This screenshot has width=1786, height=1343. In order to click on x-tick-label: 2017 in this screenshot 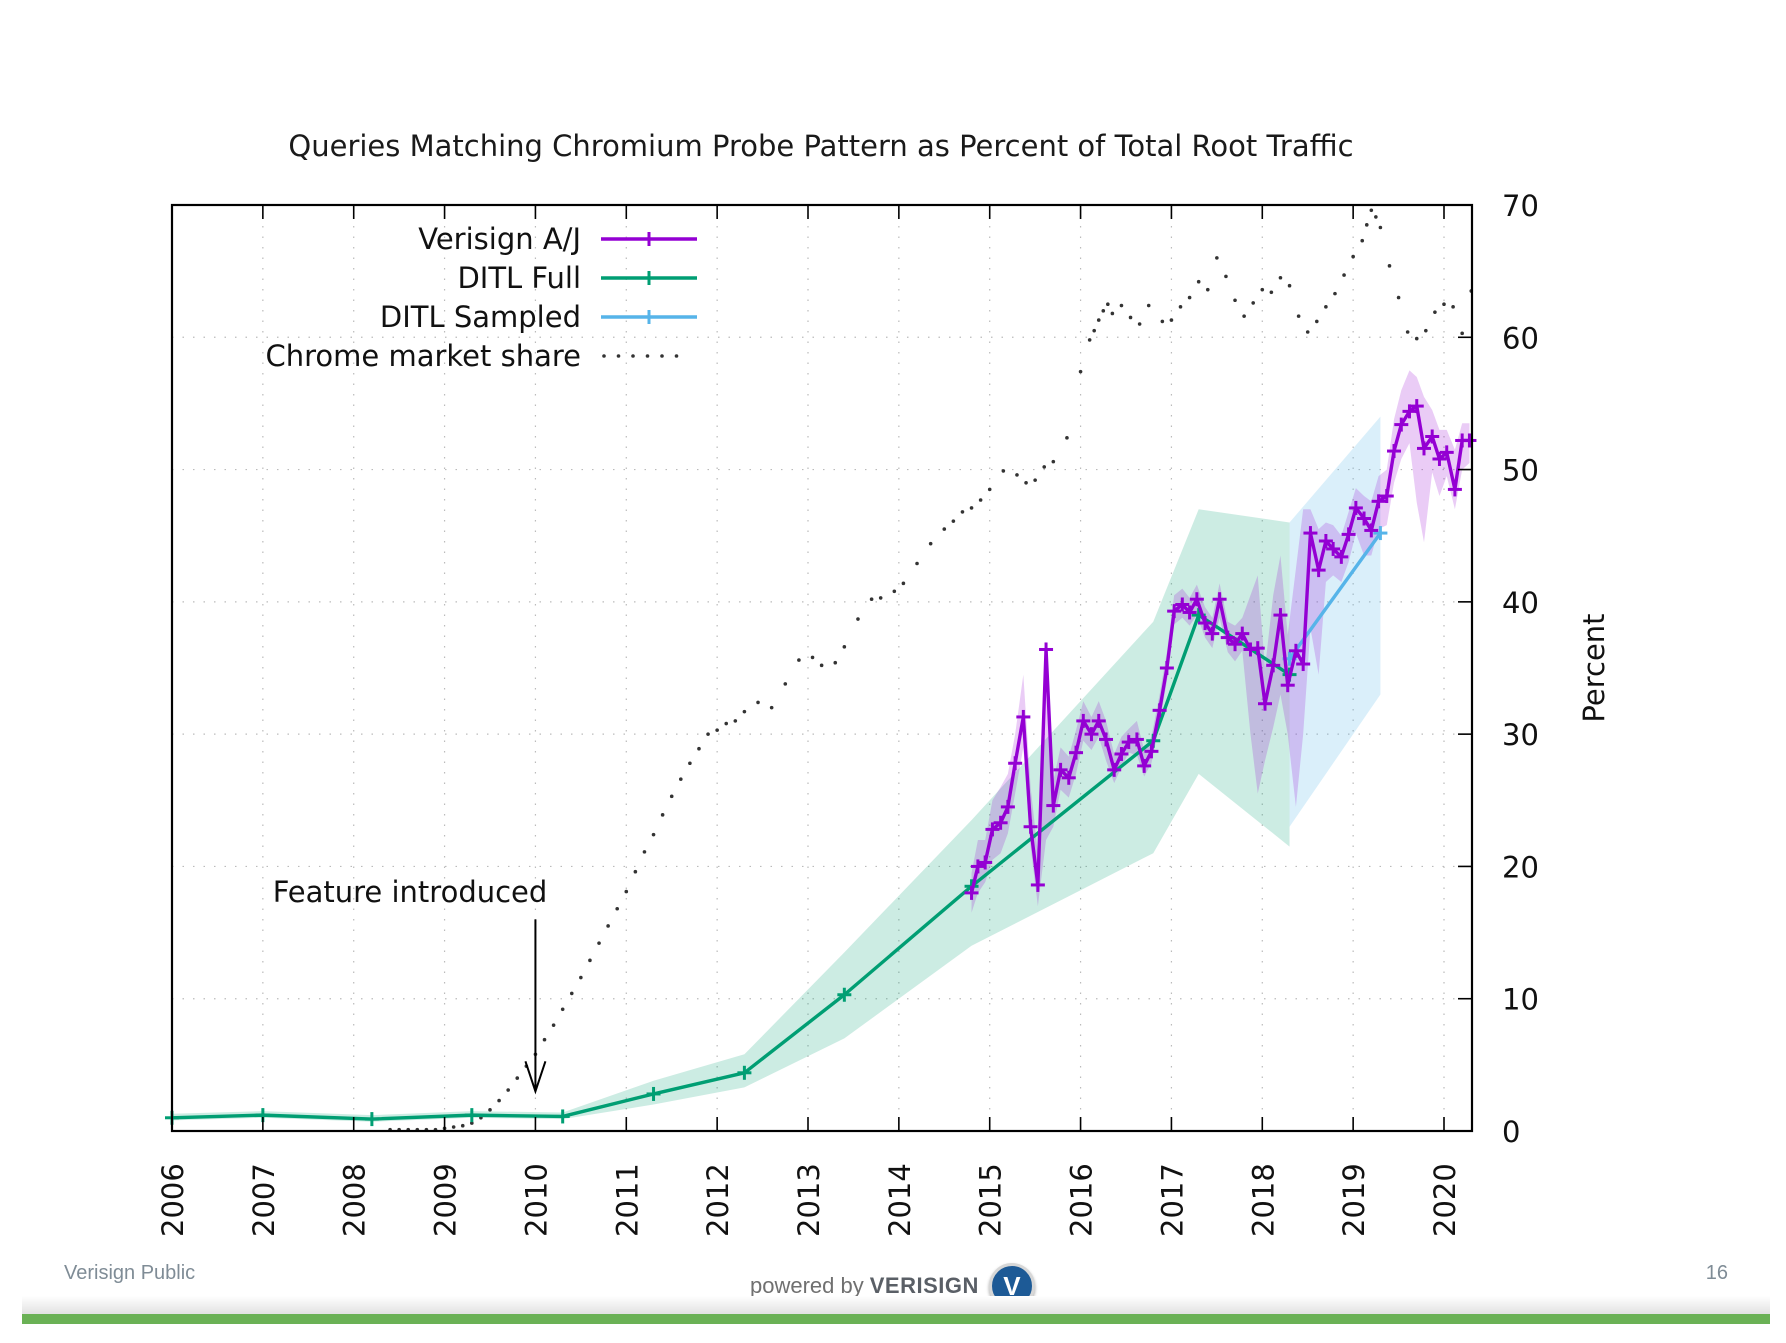, I will do `click(1172, 1200)`.